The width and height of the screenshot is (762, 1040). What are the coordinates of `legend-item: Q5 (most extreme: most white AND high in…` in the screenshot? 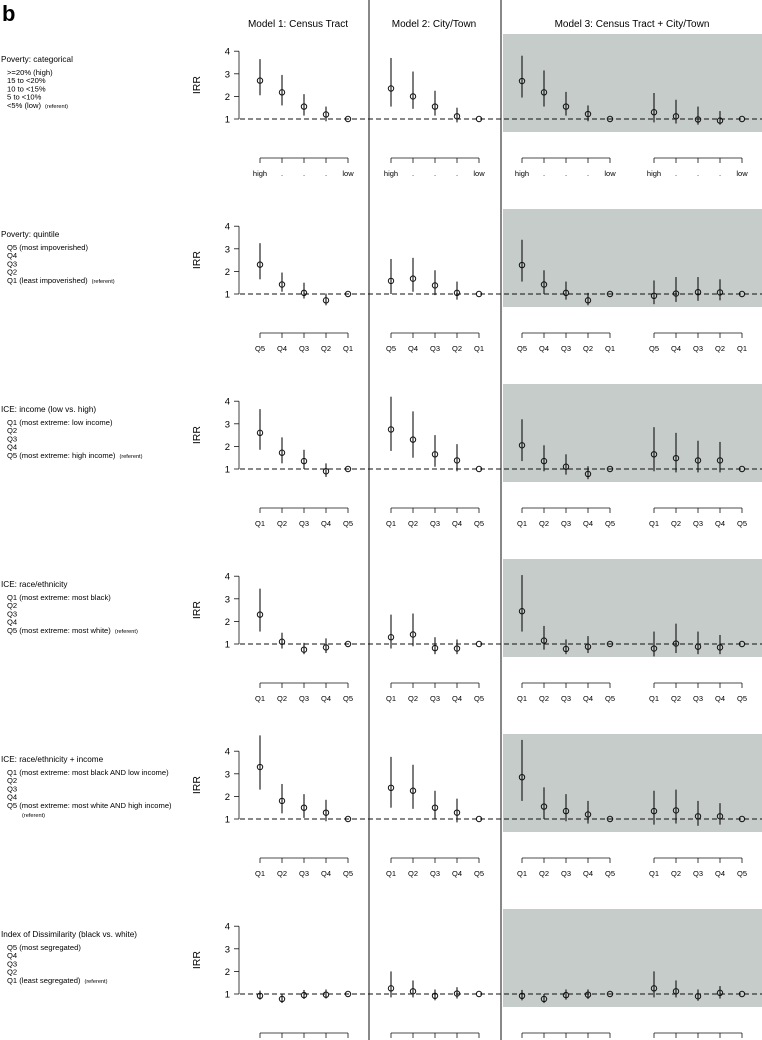 It's located at (89, 805).